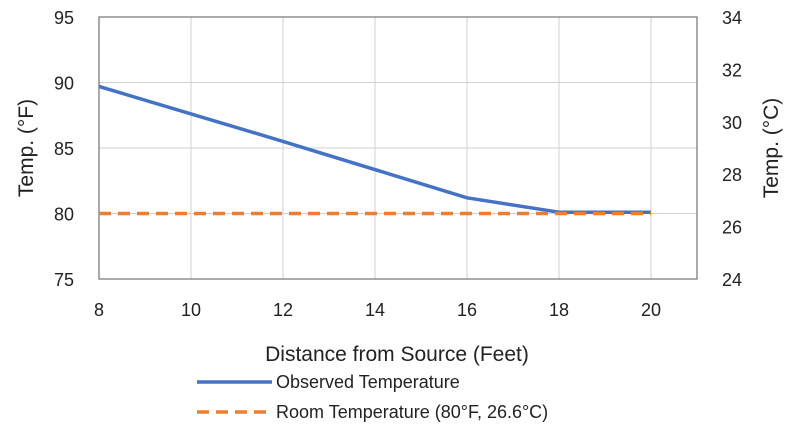 The height and width of the screenshot is (435, 799). What do you see at coordinates (732, 280) in the screenshot?
I see `y2-tick-label: 24` at bounding box center [732, 280].